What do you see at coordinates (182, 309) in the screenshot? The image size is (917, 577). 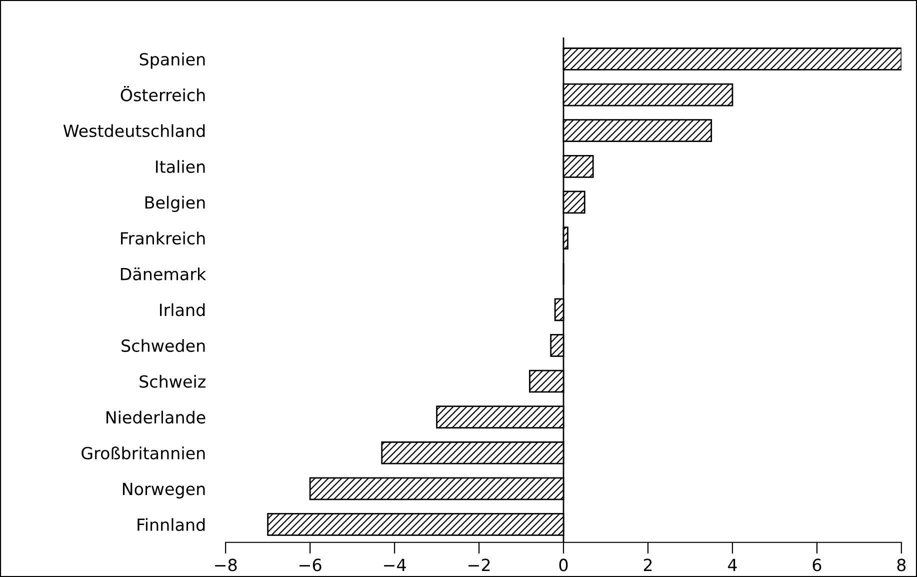 I see `y-tick-label: Irland` at bounding box center [182, 309].